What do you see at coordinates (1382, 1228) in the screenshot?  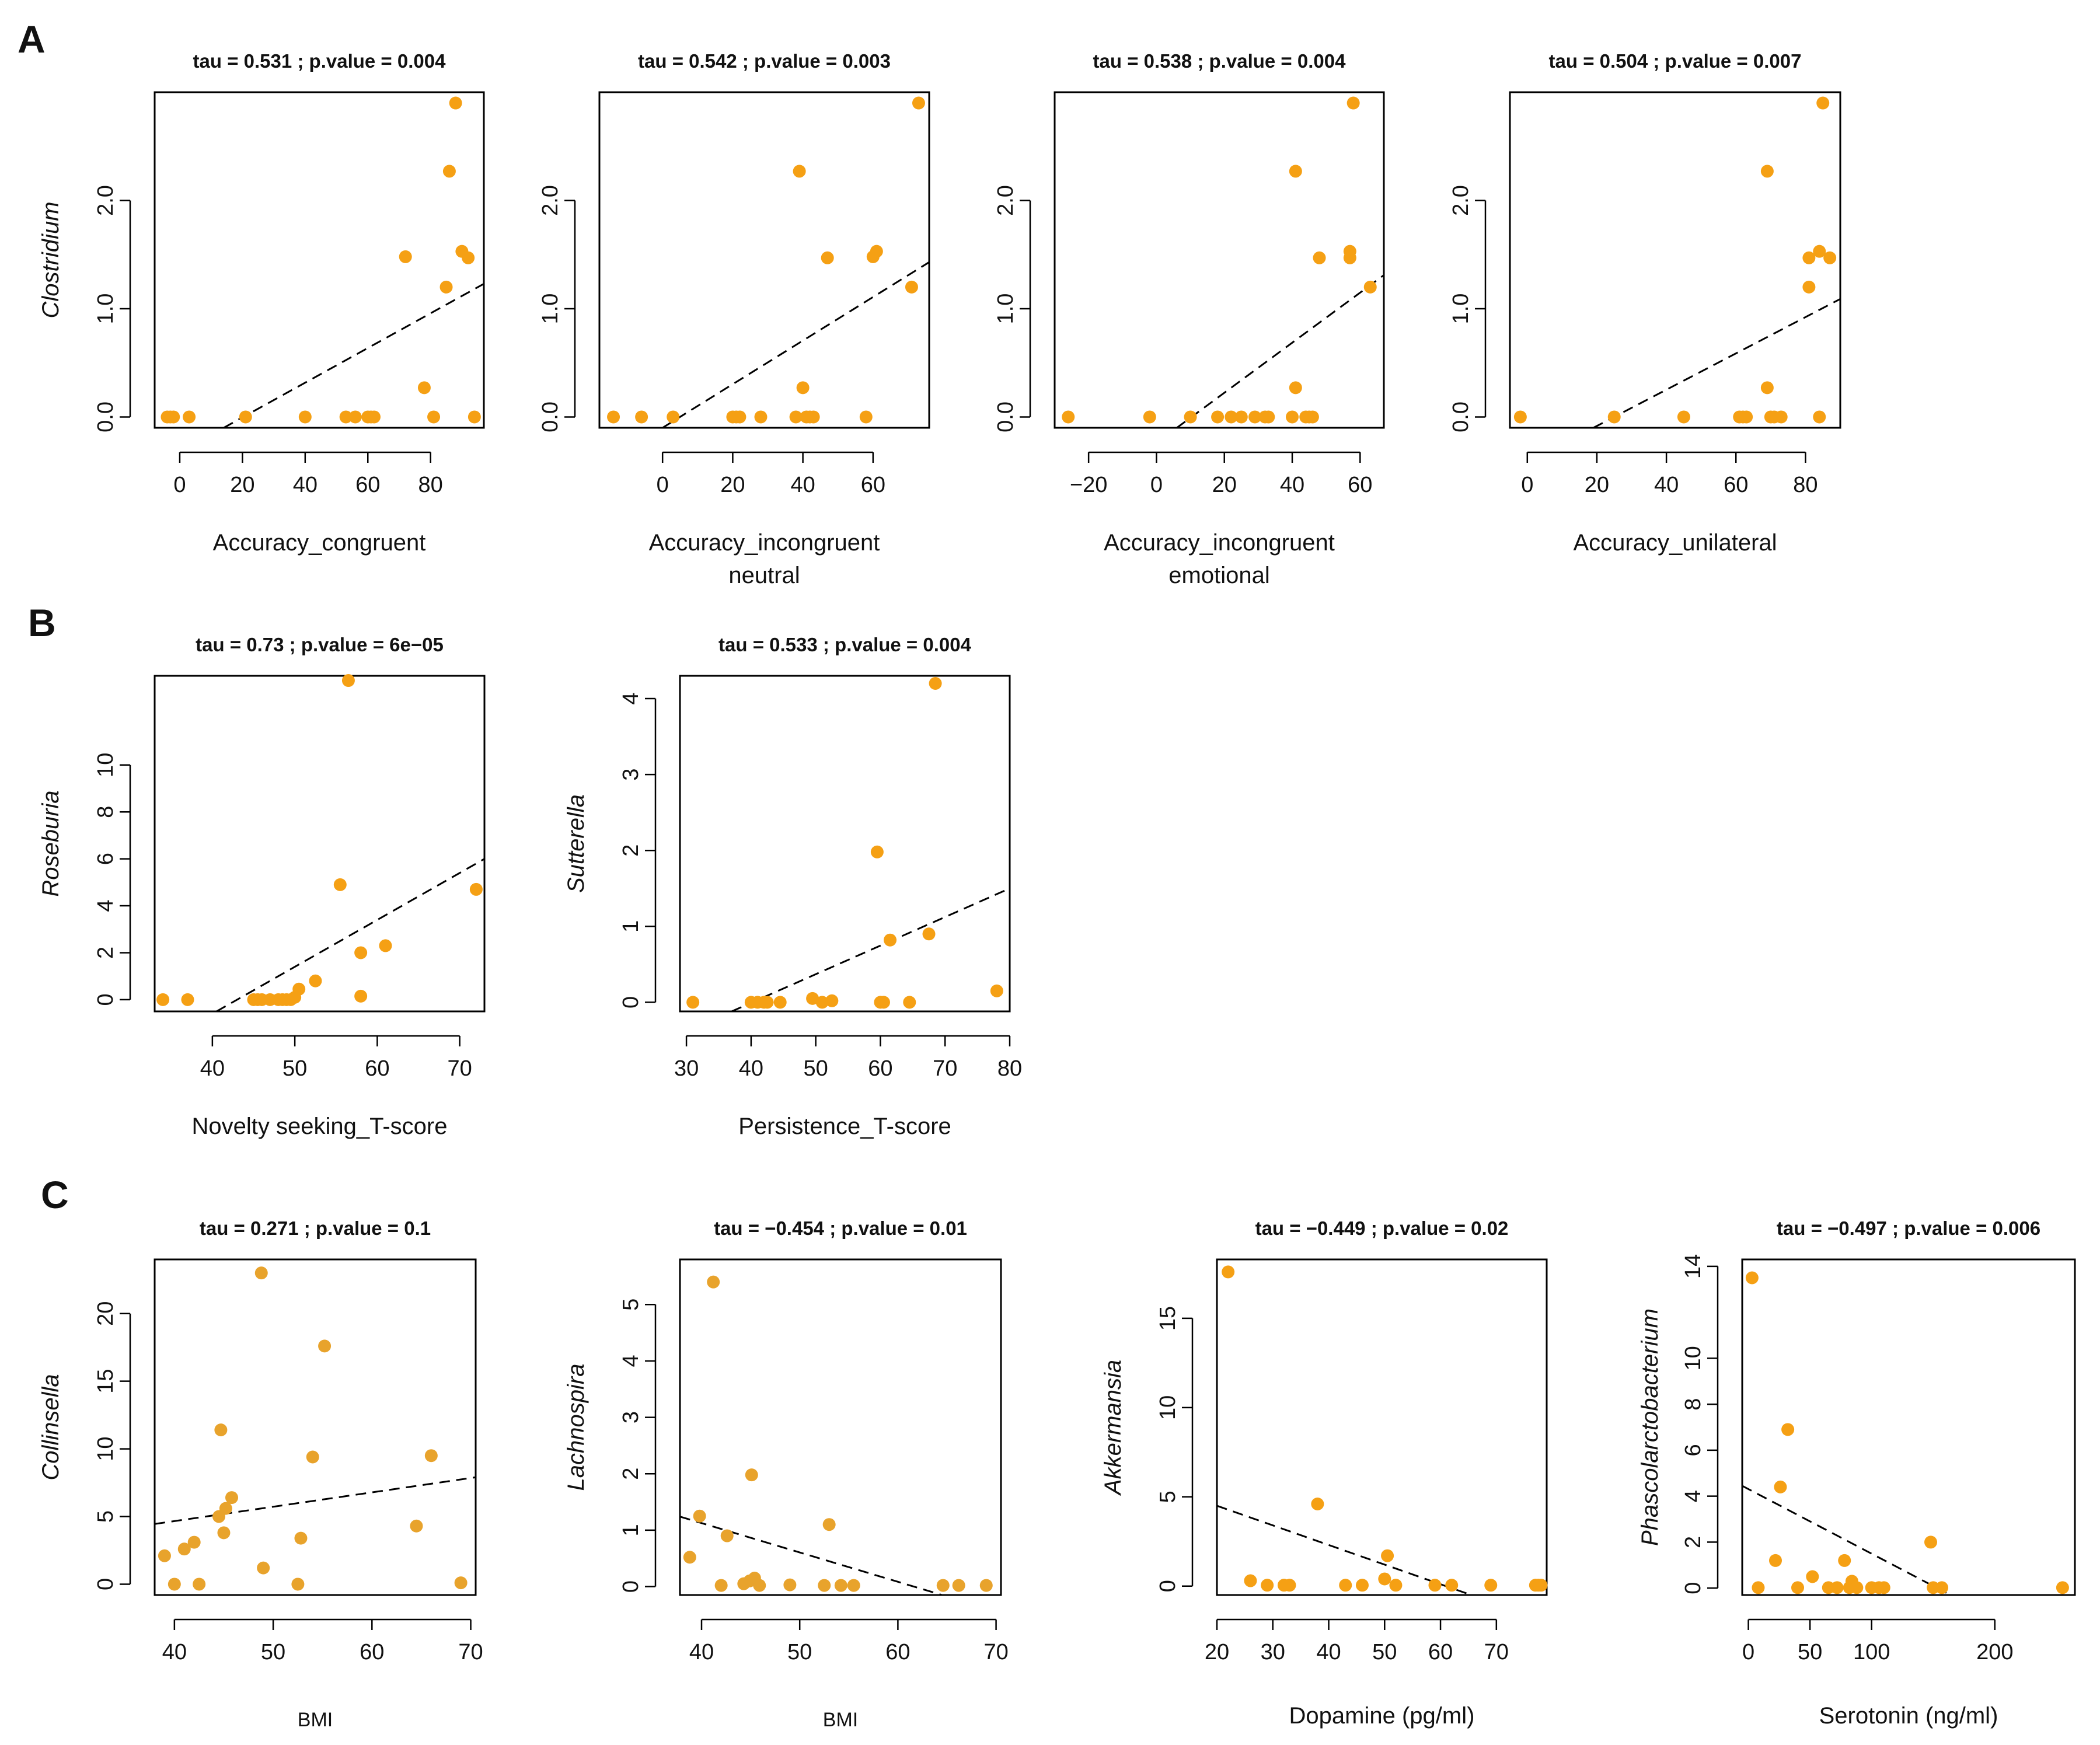 I see `plot-title: tau = −0.449 ; p.value = 0.02` at bounding box center [1382, 1228].